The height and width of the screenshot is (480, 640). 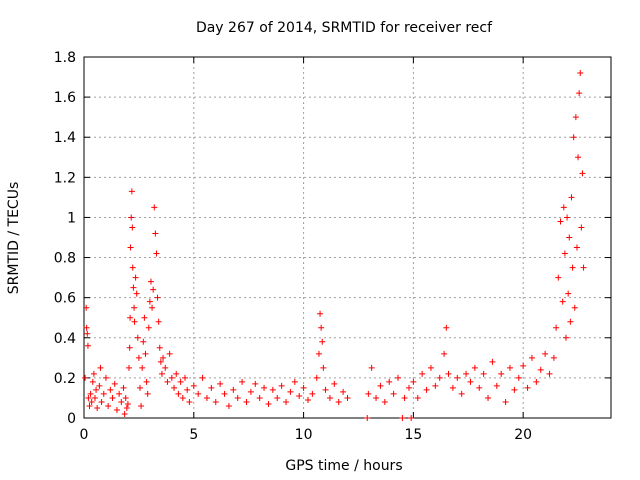 What do you see at coordinates (71, 218) in the screenshot?
I see `y-tick-label: 1` at bounding box center [71, 218].